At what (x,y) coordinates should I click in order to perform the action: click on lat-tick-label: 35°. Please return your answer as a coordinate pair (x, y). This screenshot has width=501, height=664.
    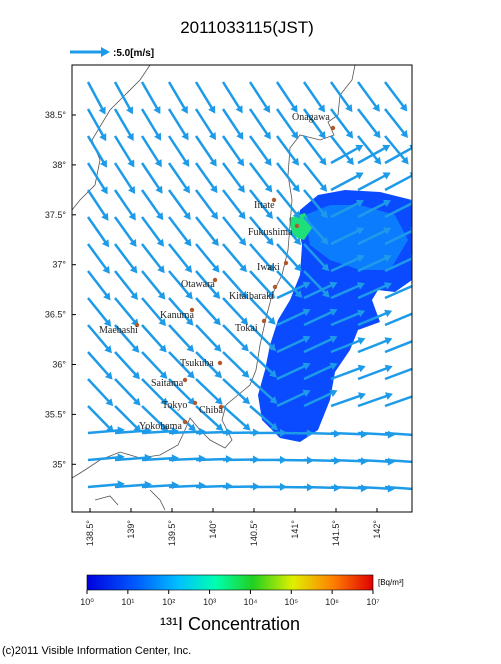
    Looking at the image, I should click on (59, 464).